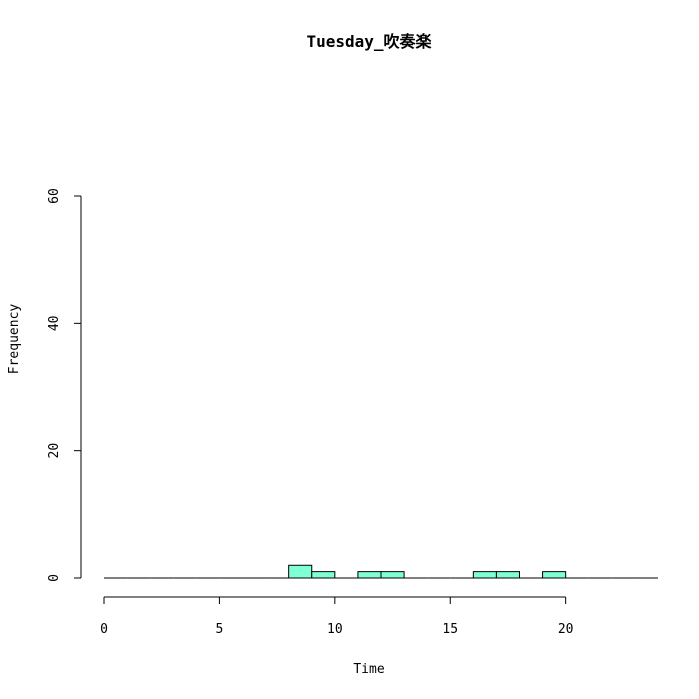 The height and width of the screenshot is (699, 699). Describe the element at coordinates (104, 629) in the screenshot. I see `x-tick-label: 0` at that location.